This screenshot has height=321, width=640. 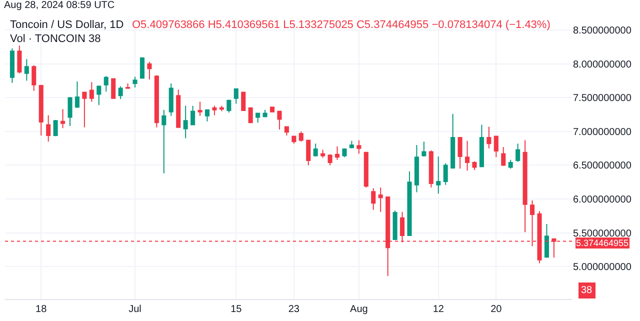 What do you see at coordinates (496, 309) in the screenshot?
I see `x-tick-label: 20` at bounding box center [496, 309].